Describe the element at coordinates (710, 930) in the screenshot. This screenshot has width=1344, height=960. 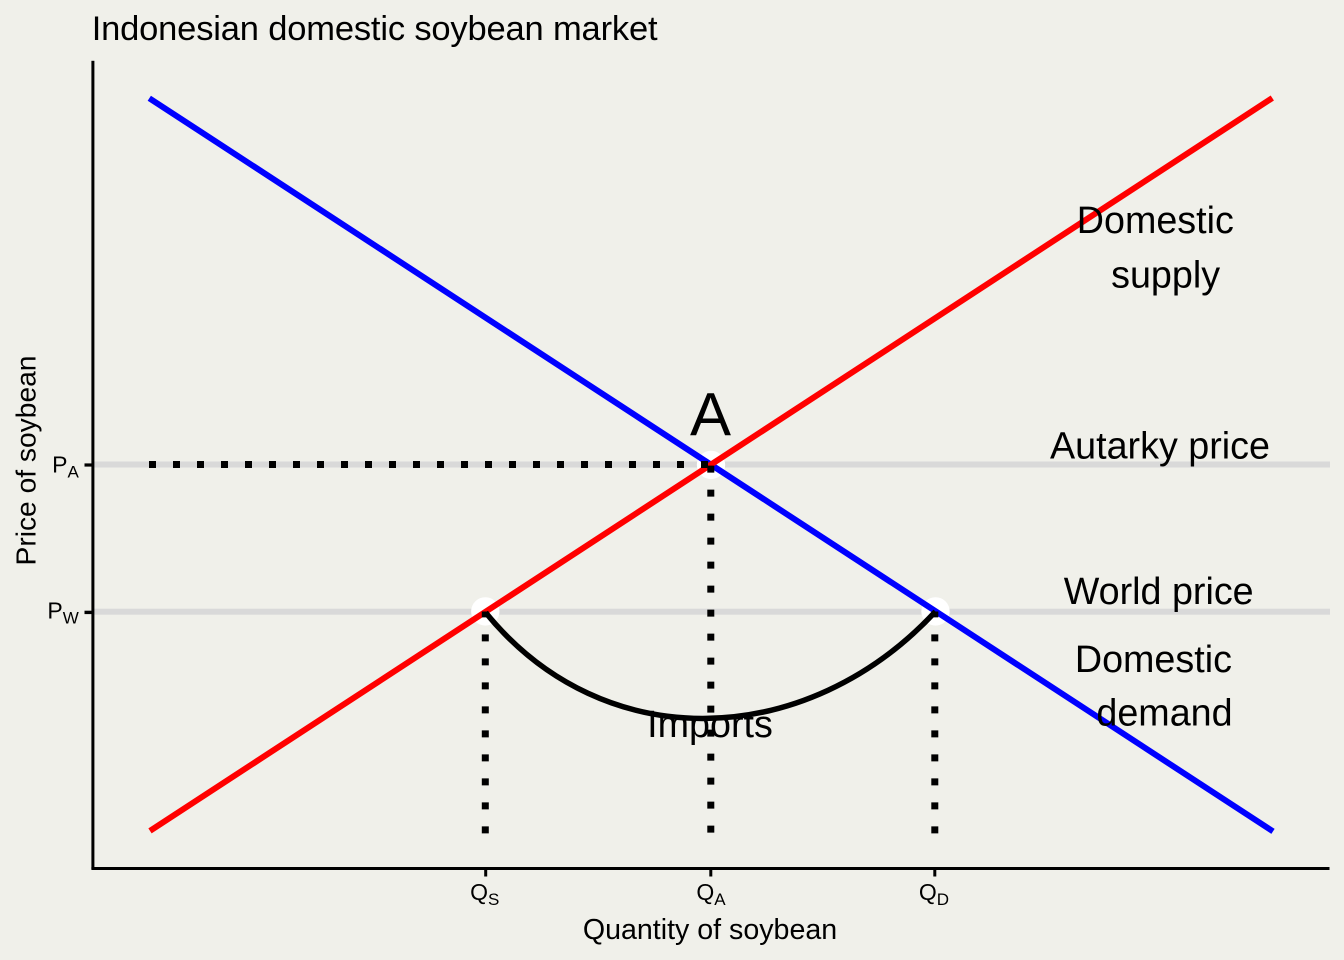
I see `svg-text: Quantity of soybean` at that location.